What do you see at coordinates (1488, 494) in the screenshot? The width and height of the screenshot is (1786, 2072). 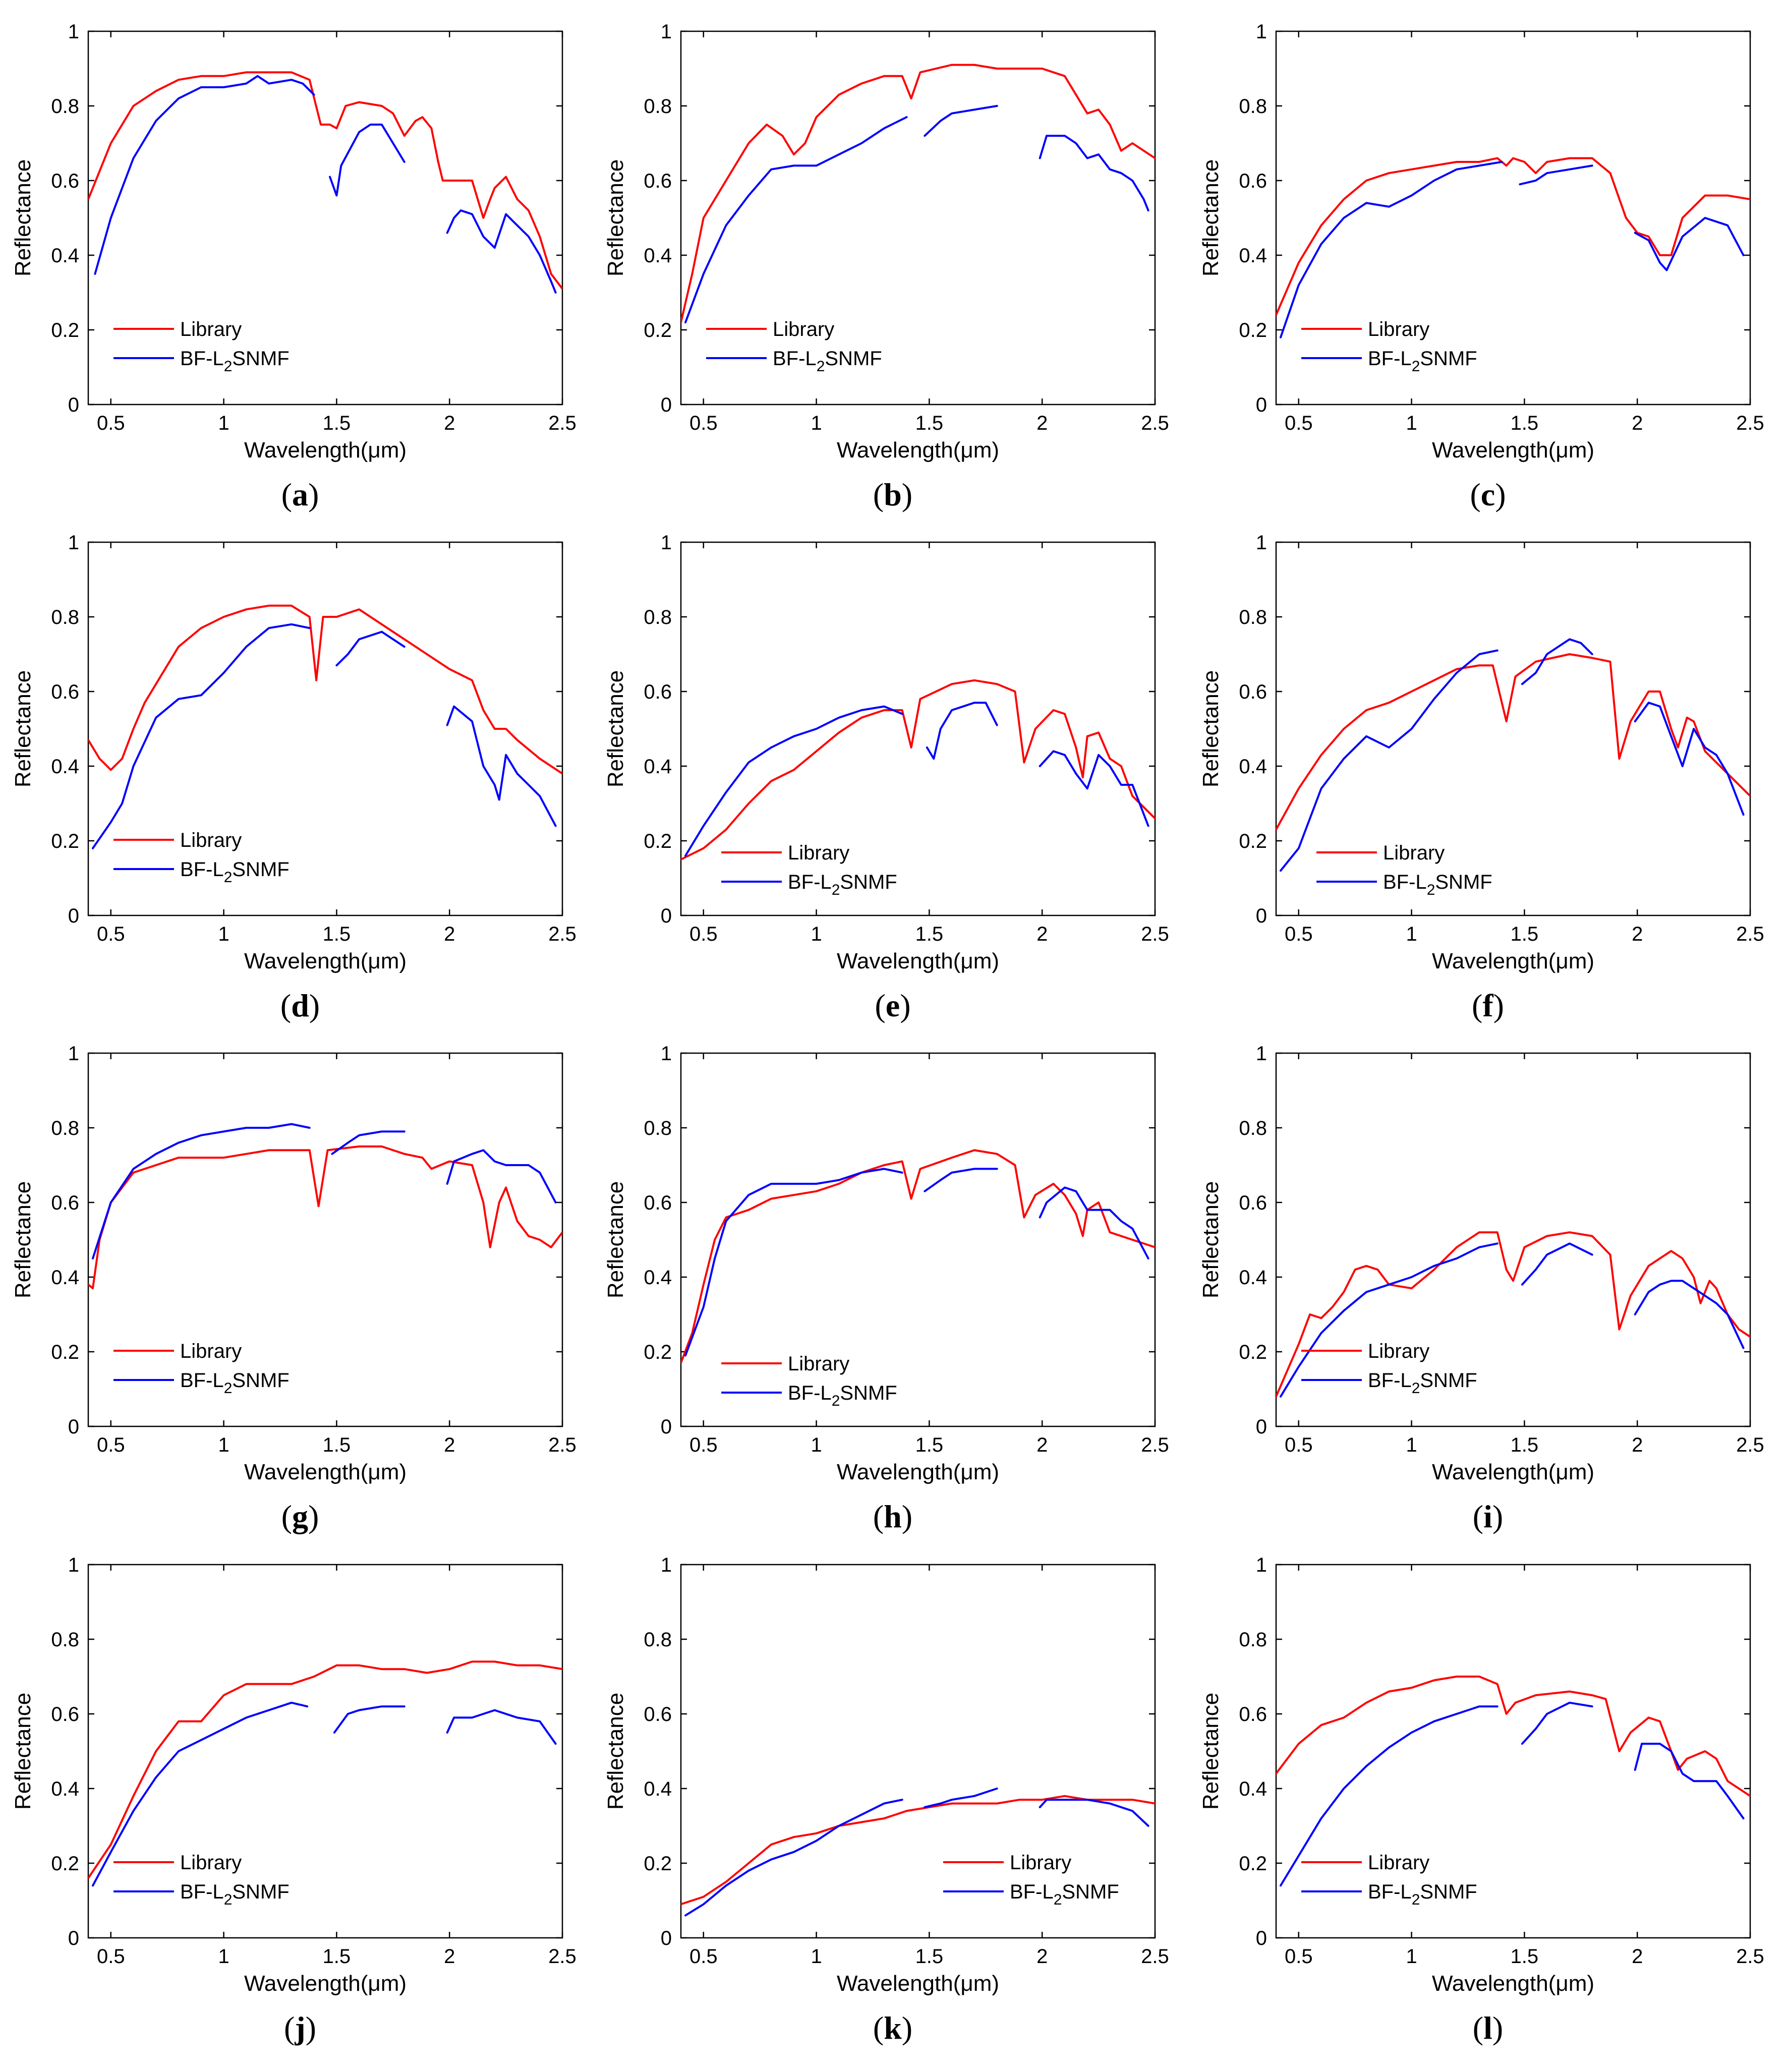 I see `panel-label: (c)` at bounding box center [1488, 494].